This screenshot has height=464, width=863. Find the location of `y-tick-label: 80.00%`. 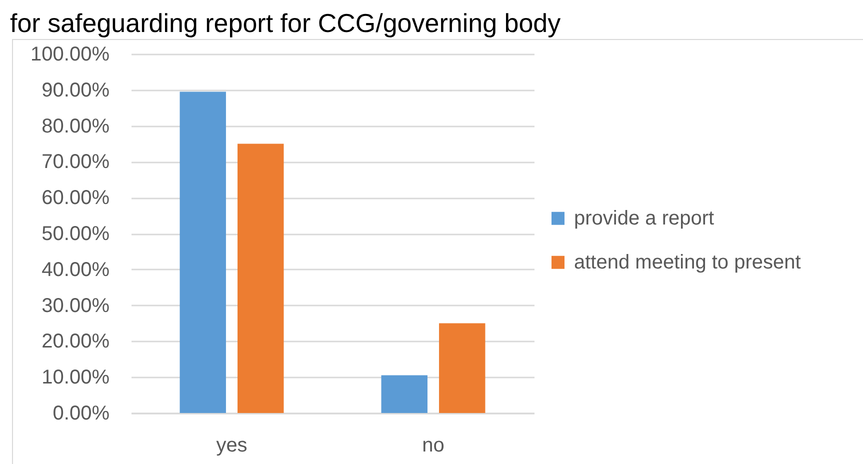

y-tick-label: 80.00% is located at coordinates (76, 126).